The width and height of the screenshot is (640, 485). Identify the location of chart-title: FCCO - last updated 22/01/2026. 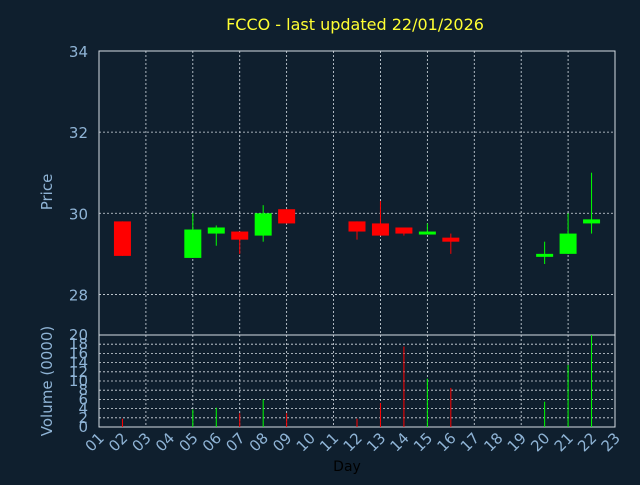
(355, 24).